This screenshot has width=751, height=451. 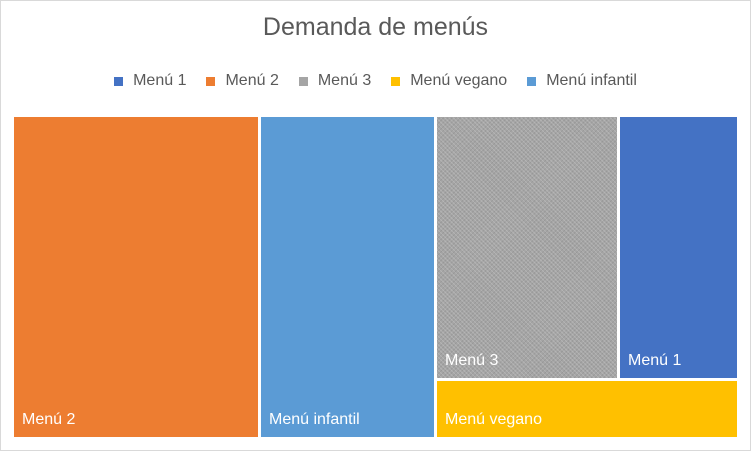 I want to click on legend-item-menu-vegano: Menú vegano, so click(x=449, y=81).